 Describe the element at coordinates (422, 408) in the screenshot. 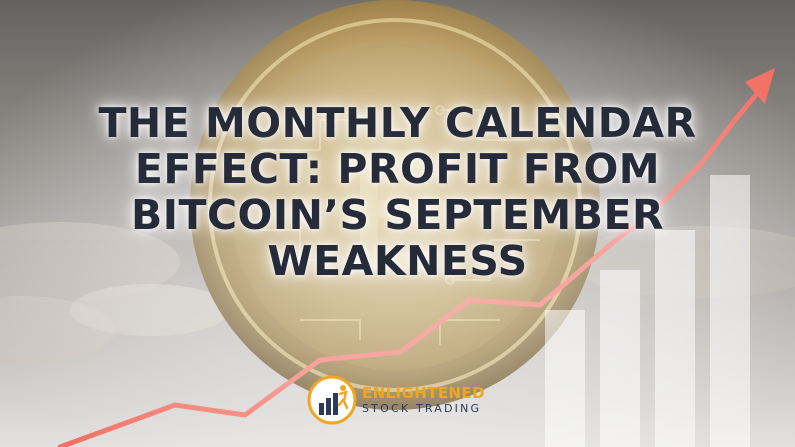

I see `brand-name-line-2: STOCK TRADING` at that location.